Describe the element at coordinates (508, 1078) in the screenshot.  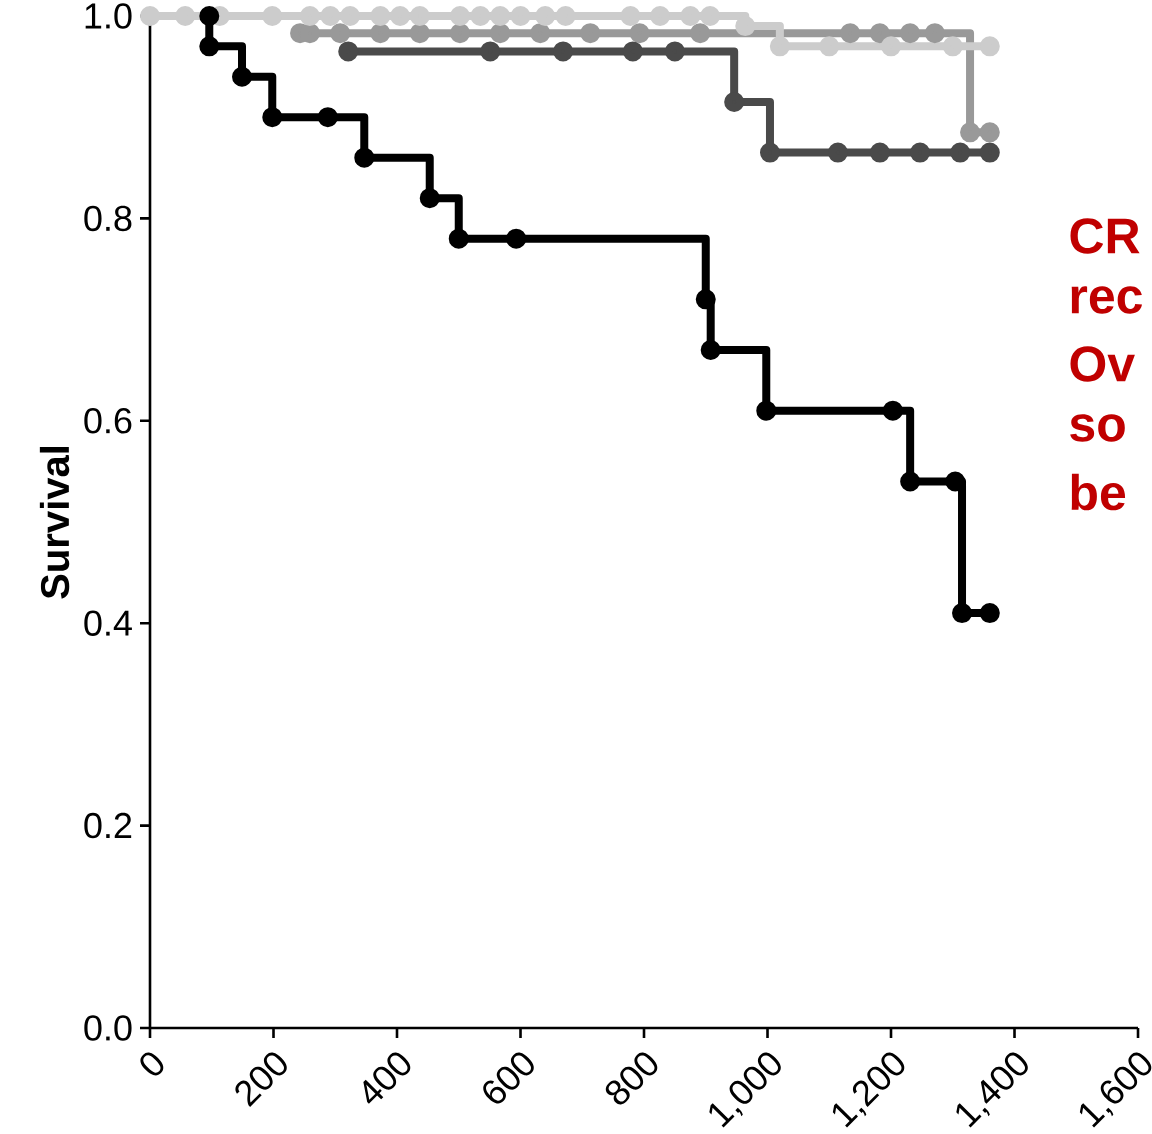
I see `x-tick-label: 600` at that location.